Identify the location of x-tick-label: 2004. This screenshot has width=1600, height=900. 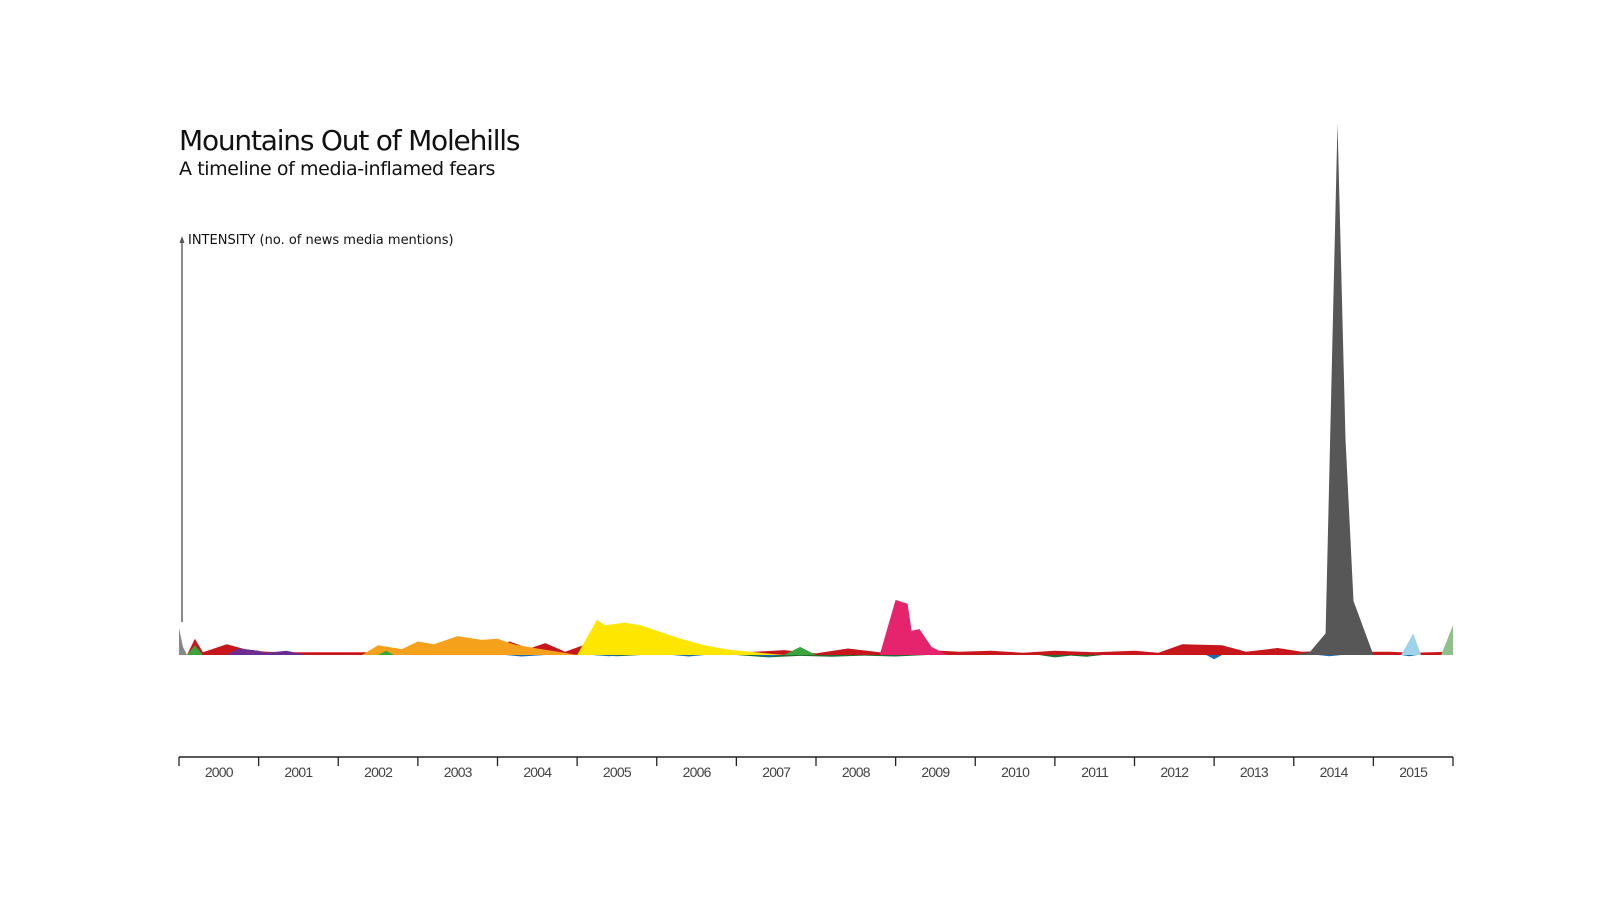
(537, 772).